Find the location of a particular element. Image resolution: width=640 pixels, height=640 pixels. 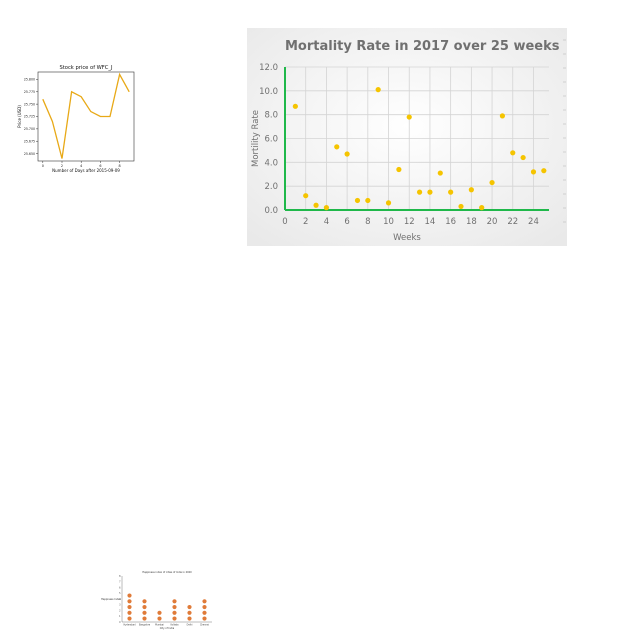

x-tick-label: Bangalore is located at coordinates (145, 625).